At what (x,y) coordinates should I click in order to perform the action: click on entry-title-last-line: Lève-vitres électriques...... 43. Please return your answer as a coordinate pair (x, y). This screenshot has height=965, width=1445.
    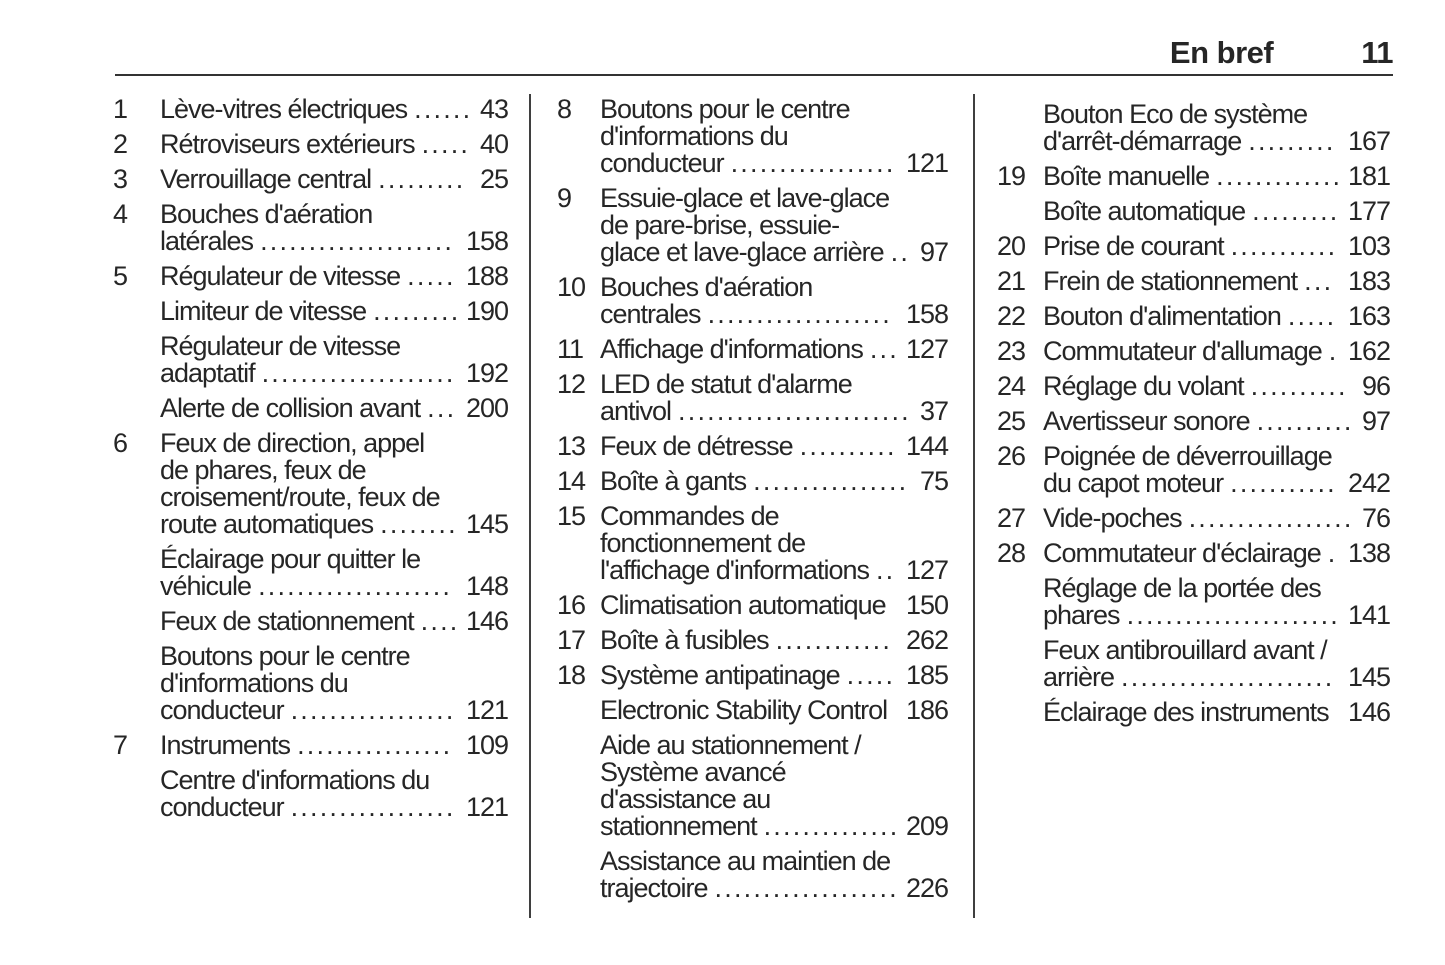
    Looking at the image, I should click on (334, 109).